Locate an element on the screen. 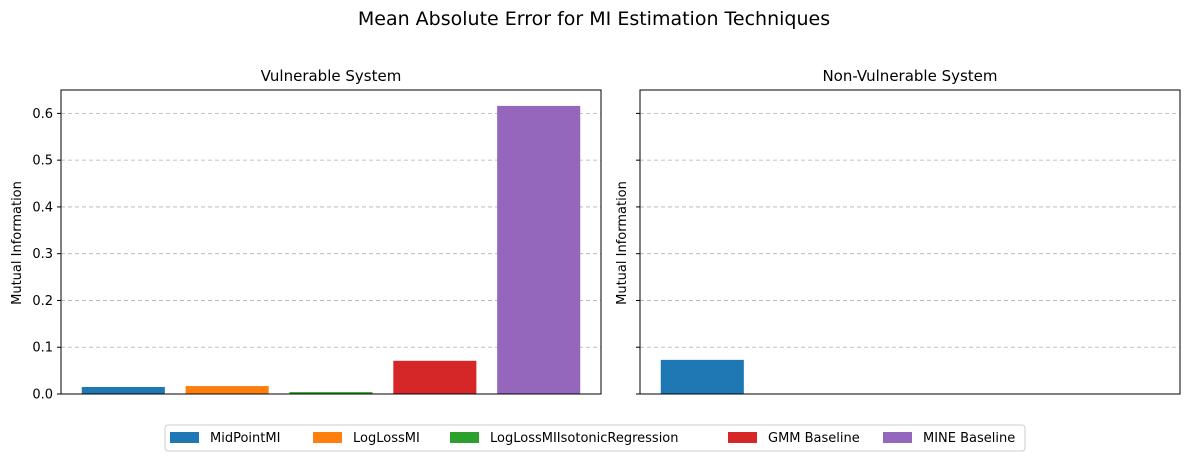  legend-label: GMM Baseline is located at coordinates (814, 438).